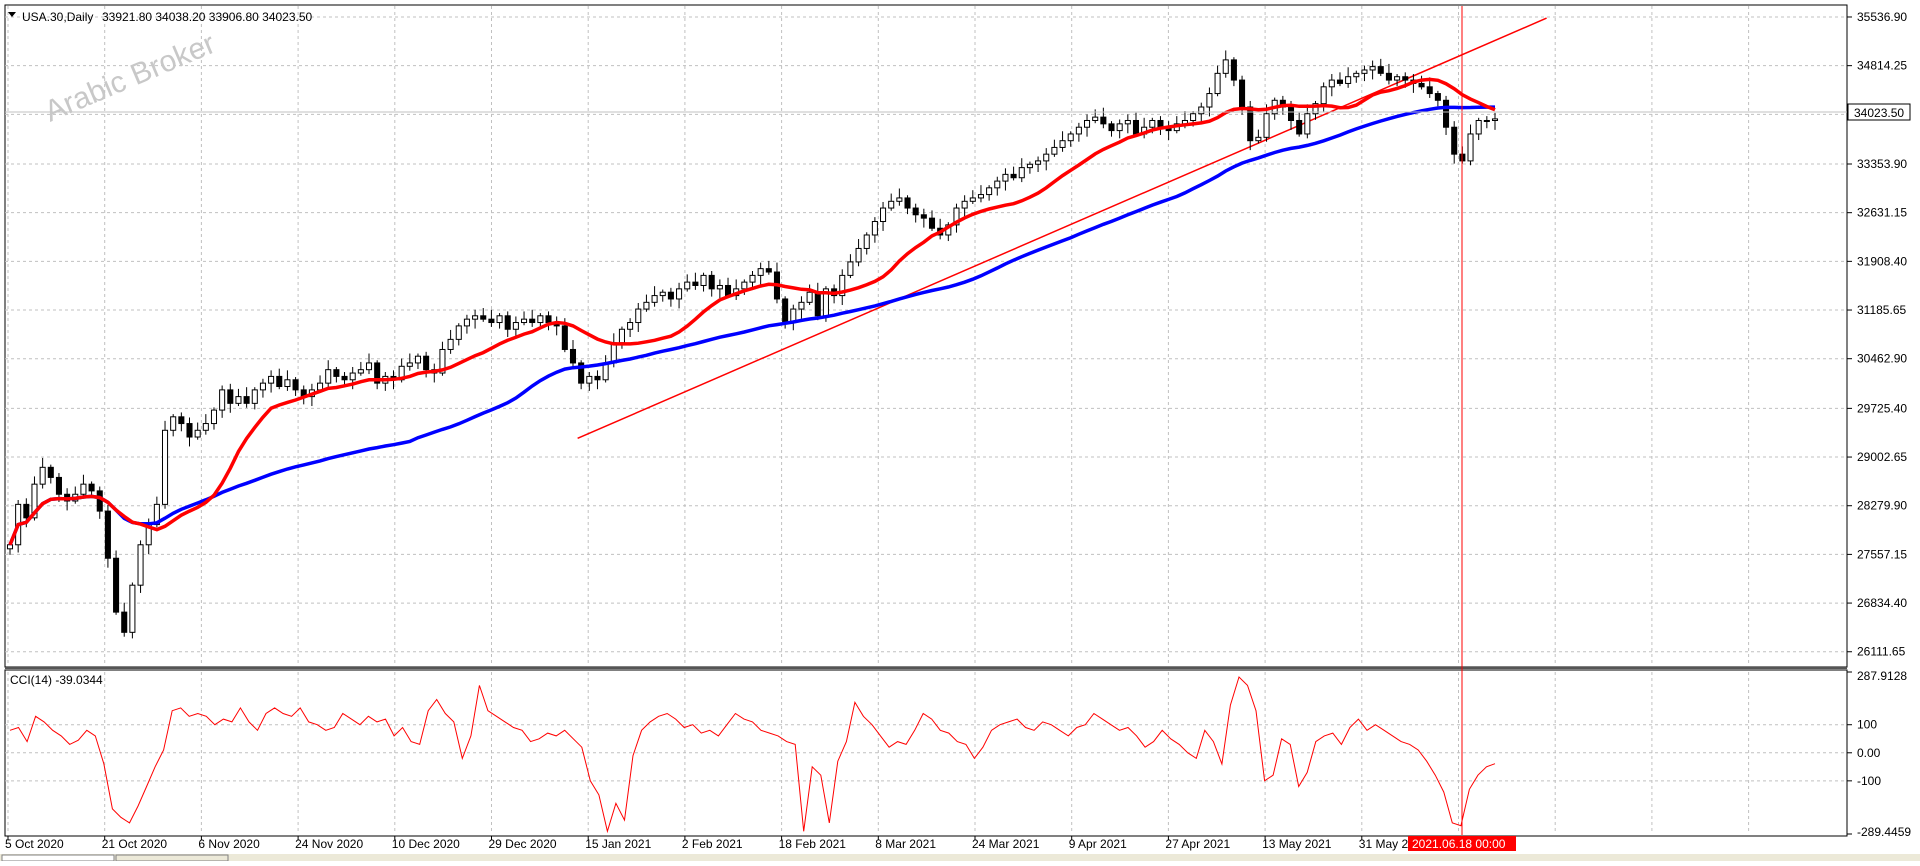 This screenshot has height=866, width=1920. Describe the element at coordinates (12, 14) in the screenshot. I see `chevron-down-icon` at that location.